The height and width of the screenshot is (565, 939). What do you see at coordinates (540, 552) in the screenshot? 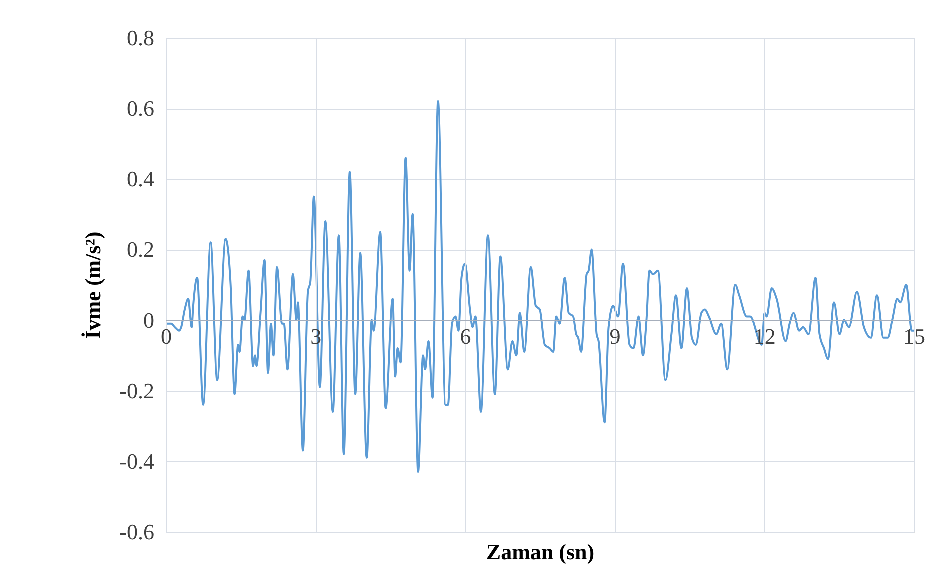
I see `x-axis-title: Zaman (sn)` at bounding box center [540, 552].